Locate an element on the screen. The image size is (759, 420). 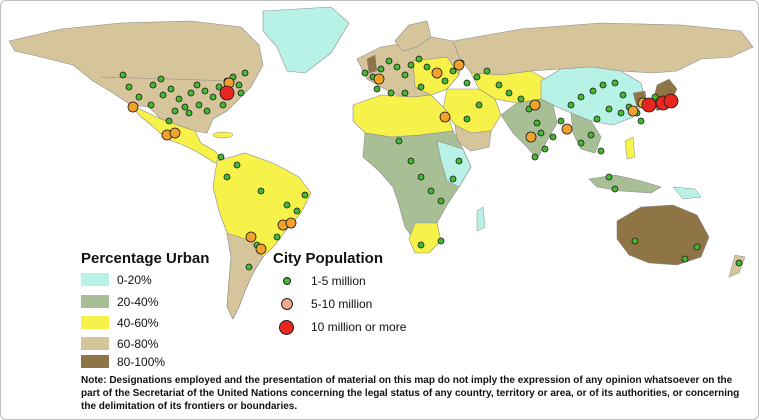
legend-urban-item: 20-40% is located at coordinates (119, 301).